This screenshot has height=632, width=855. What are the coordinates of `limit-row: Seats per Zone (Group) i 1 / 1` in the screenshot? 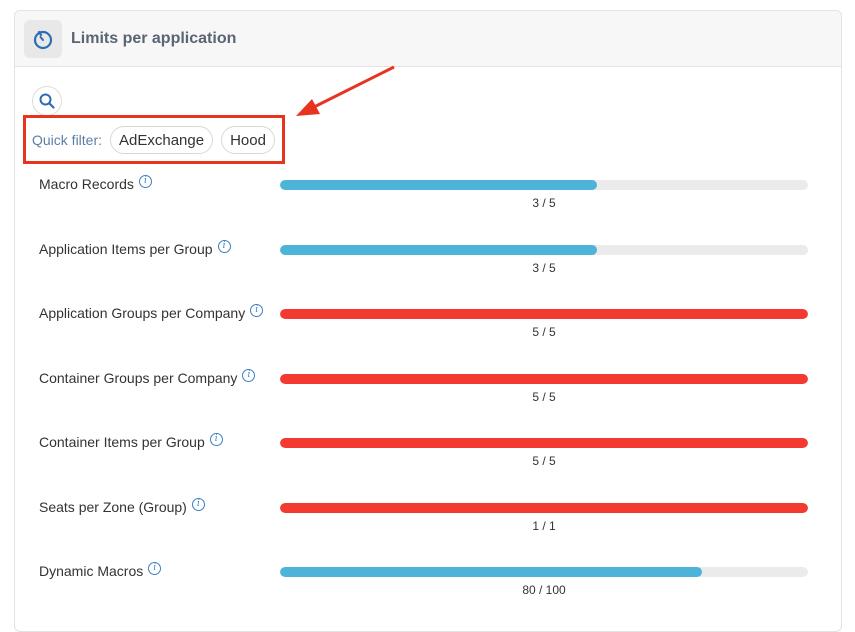 It's located at (428, 522).